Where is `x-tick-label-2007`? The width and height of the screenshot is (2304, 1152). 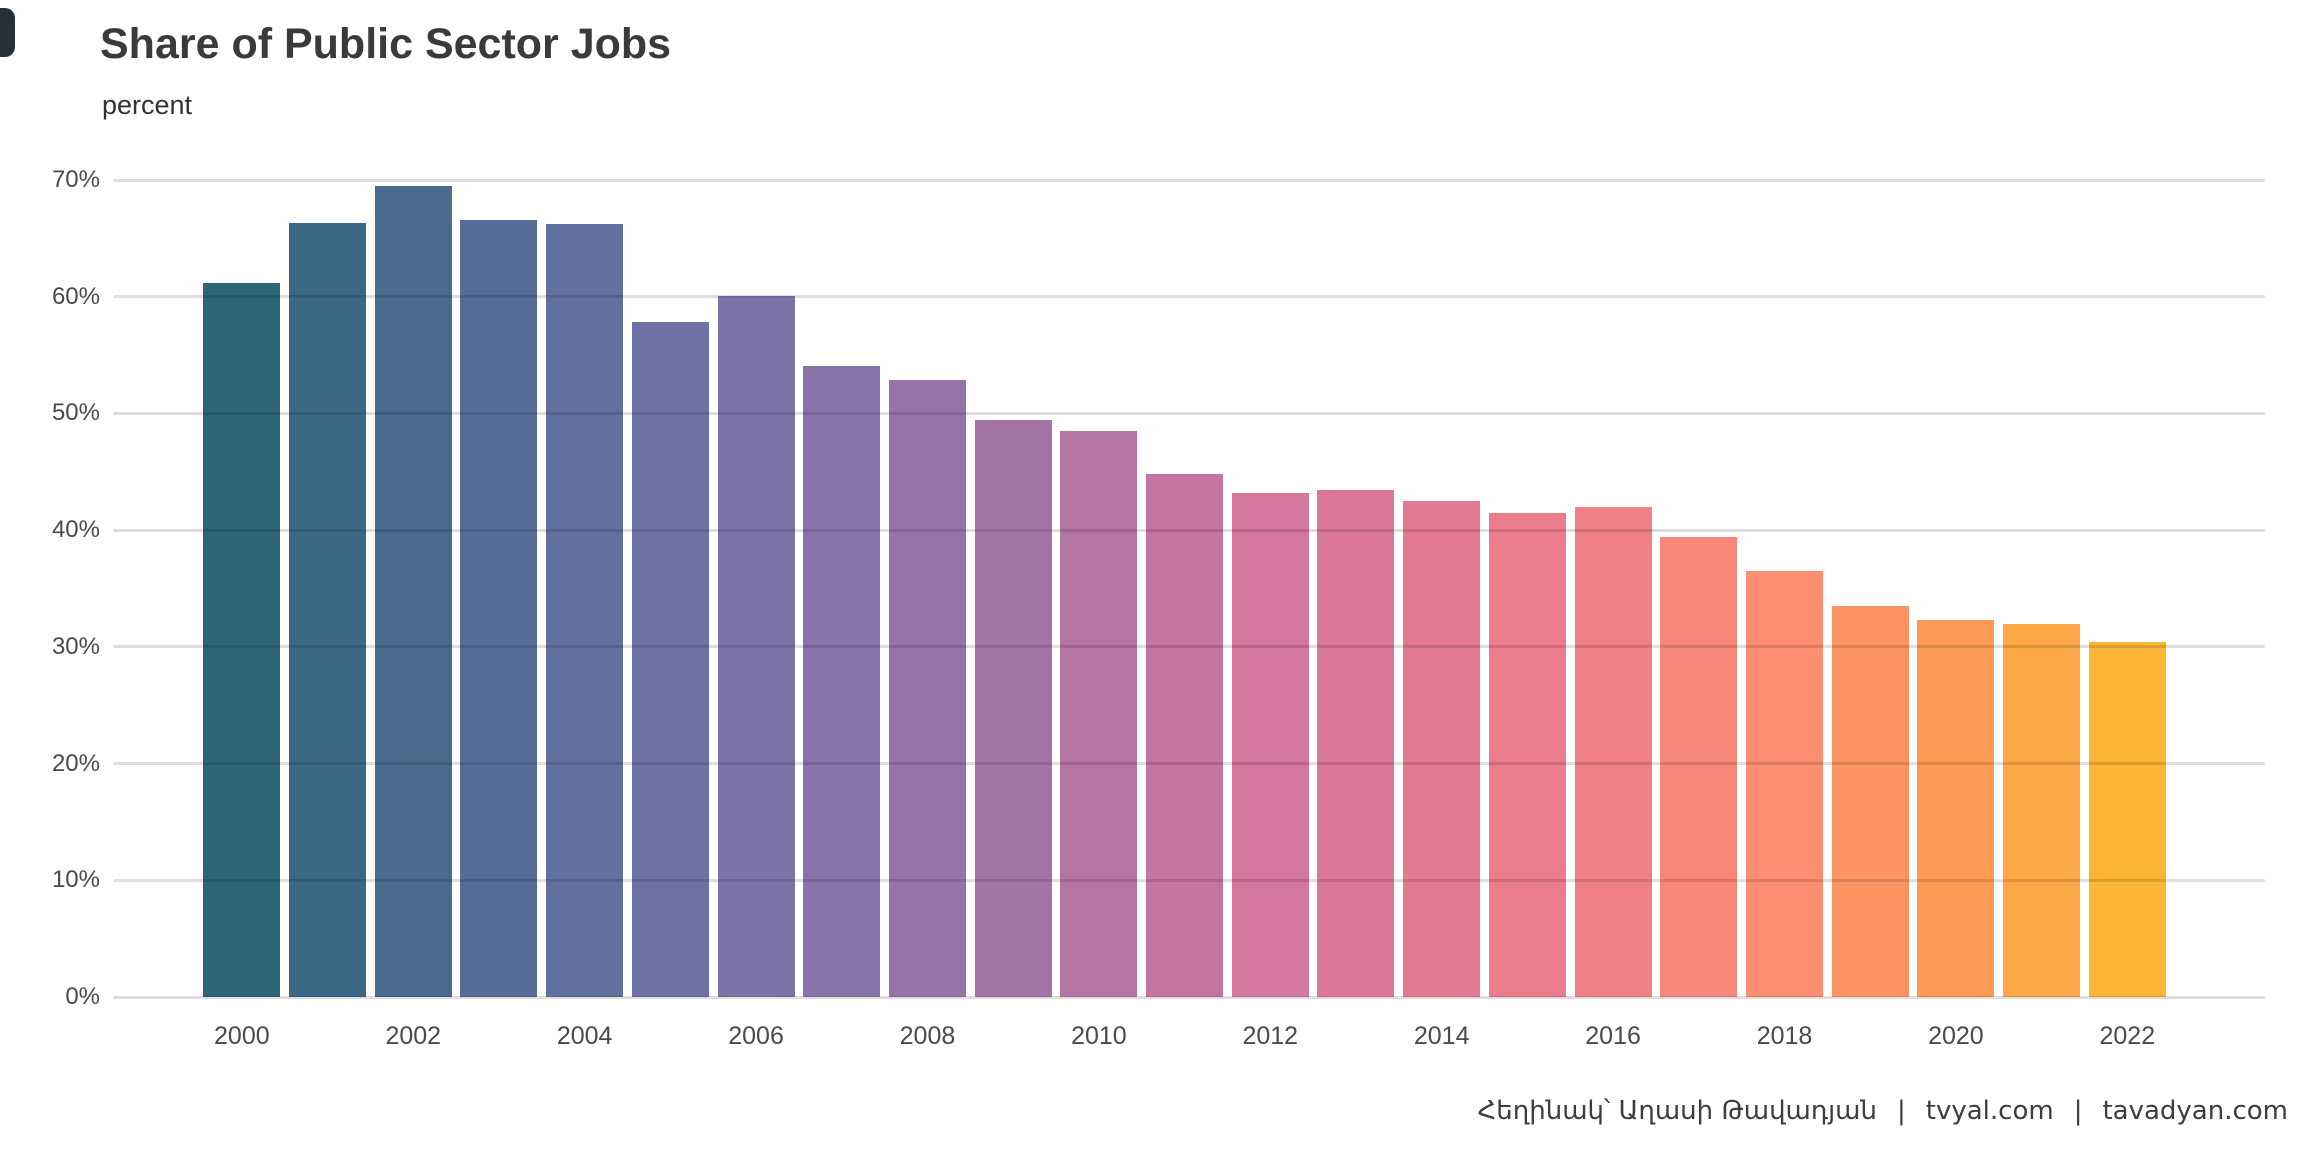 x-tick-label-2007 is located at coordinates (842, 1036).